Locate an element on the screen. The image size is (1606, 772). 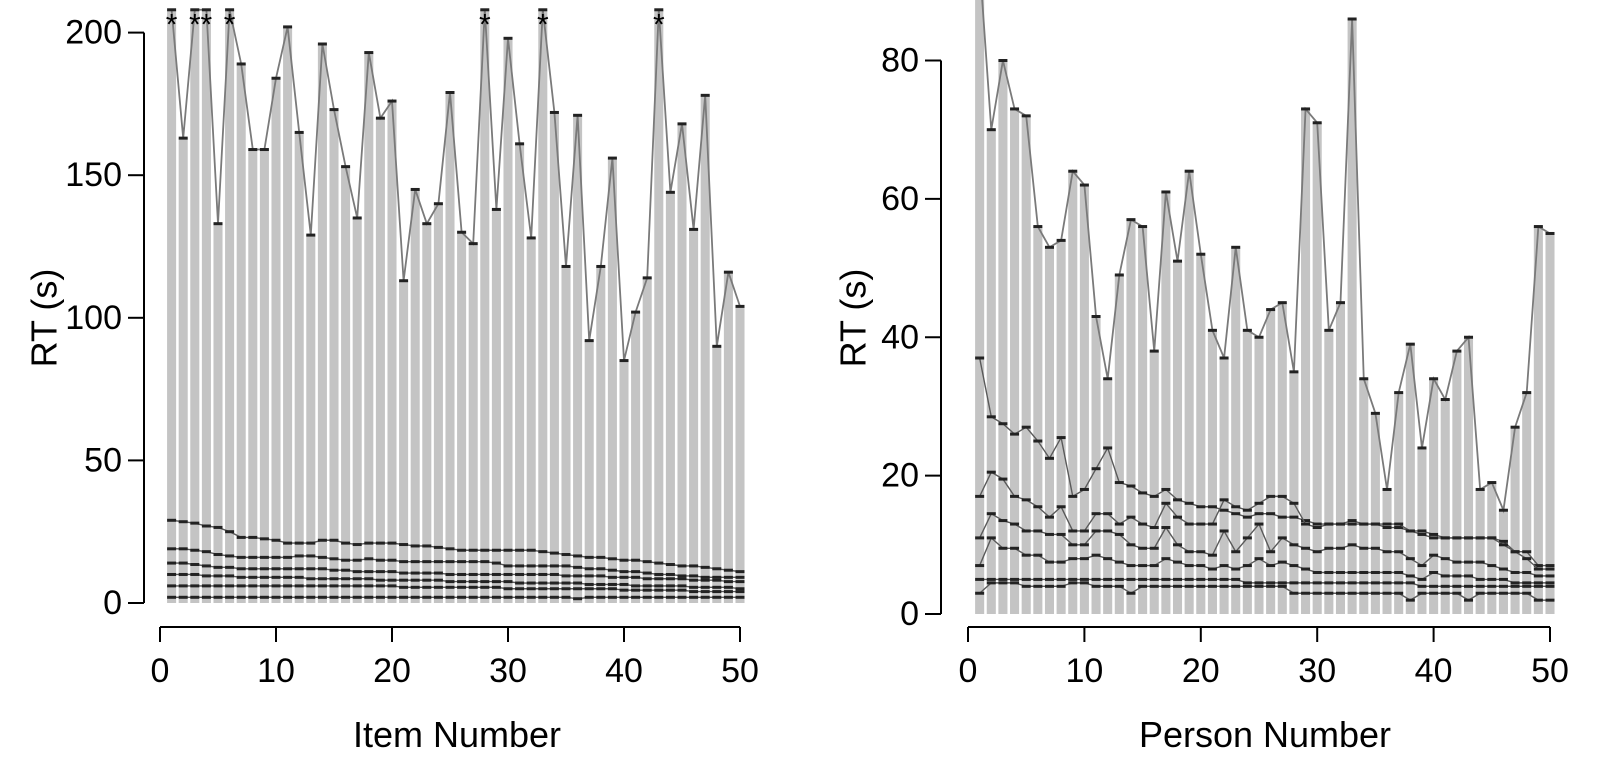
item-x-axis: 0 10 20 30 40 50 is located at coordinates (455, 658).